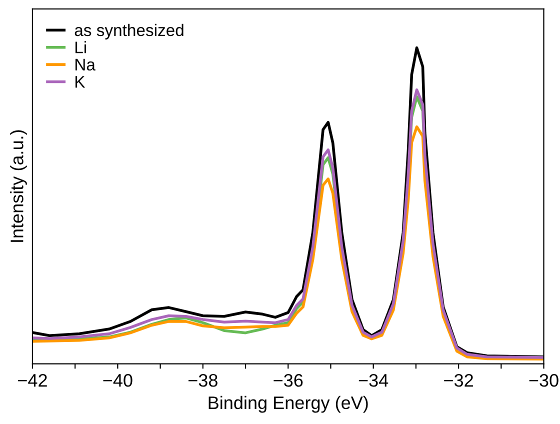 Image resolution: width=560 pixels, height=424 pixels. I want to click on legend-label: K, so click(81, 82).